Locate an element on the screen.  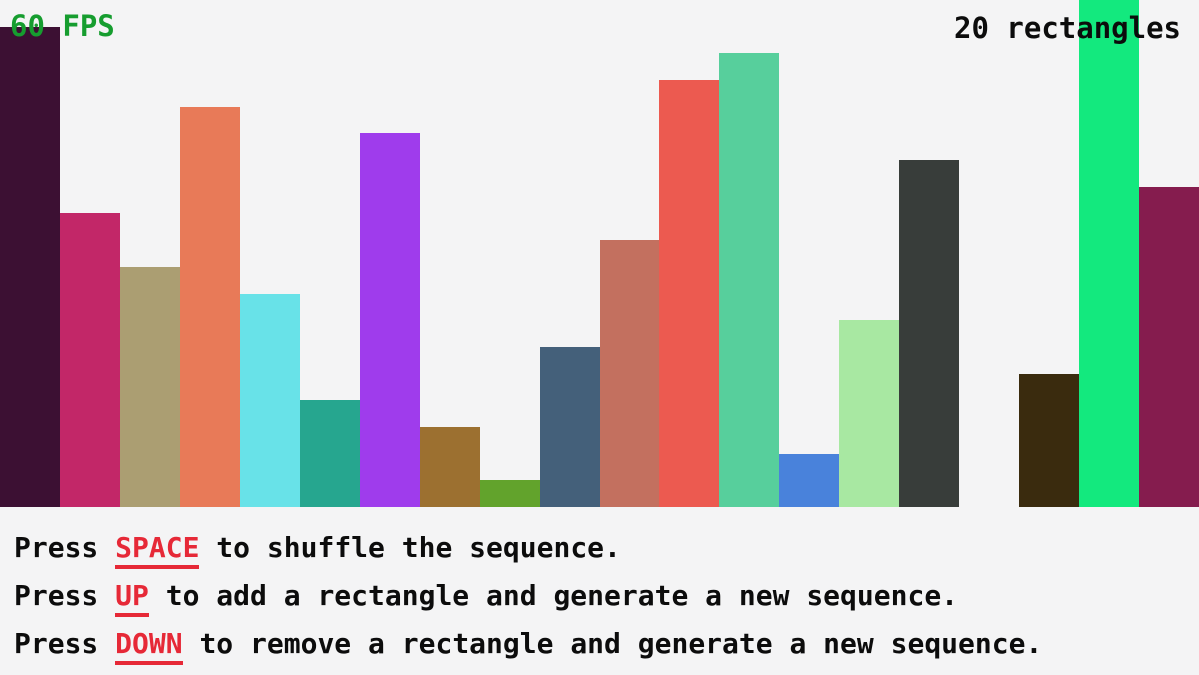
key-down-label: DOWN is located at coordinates (149, 646).